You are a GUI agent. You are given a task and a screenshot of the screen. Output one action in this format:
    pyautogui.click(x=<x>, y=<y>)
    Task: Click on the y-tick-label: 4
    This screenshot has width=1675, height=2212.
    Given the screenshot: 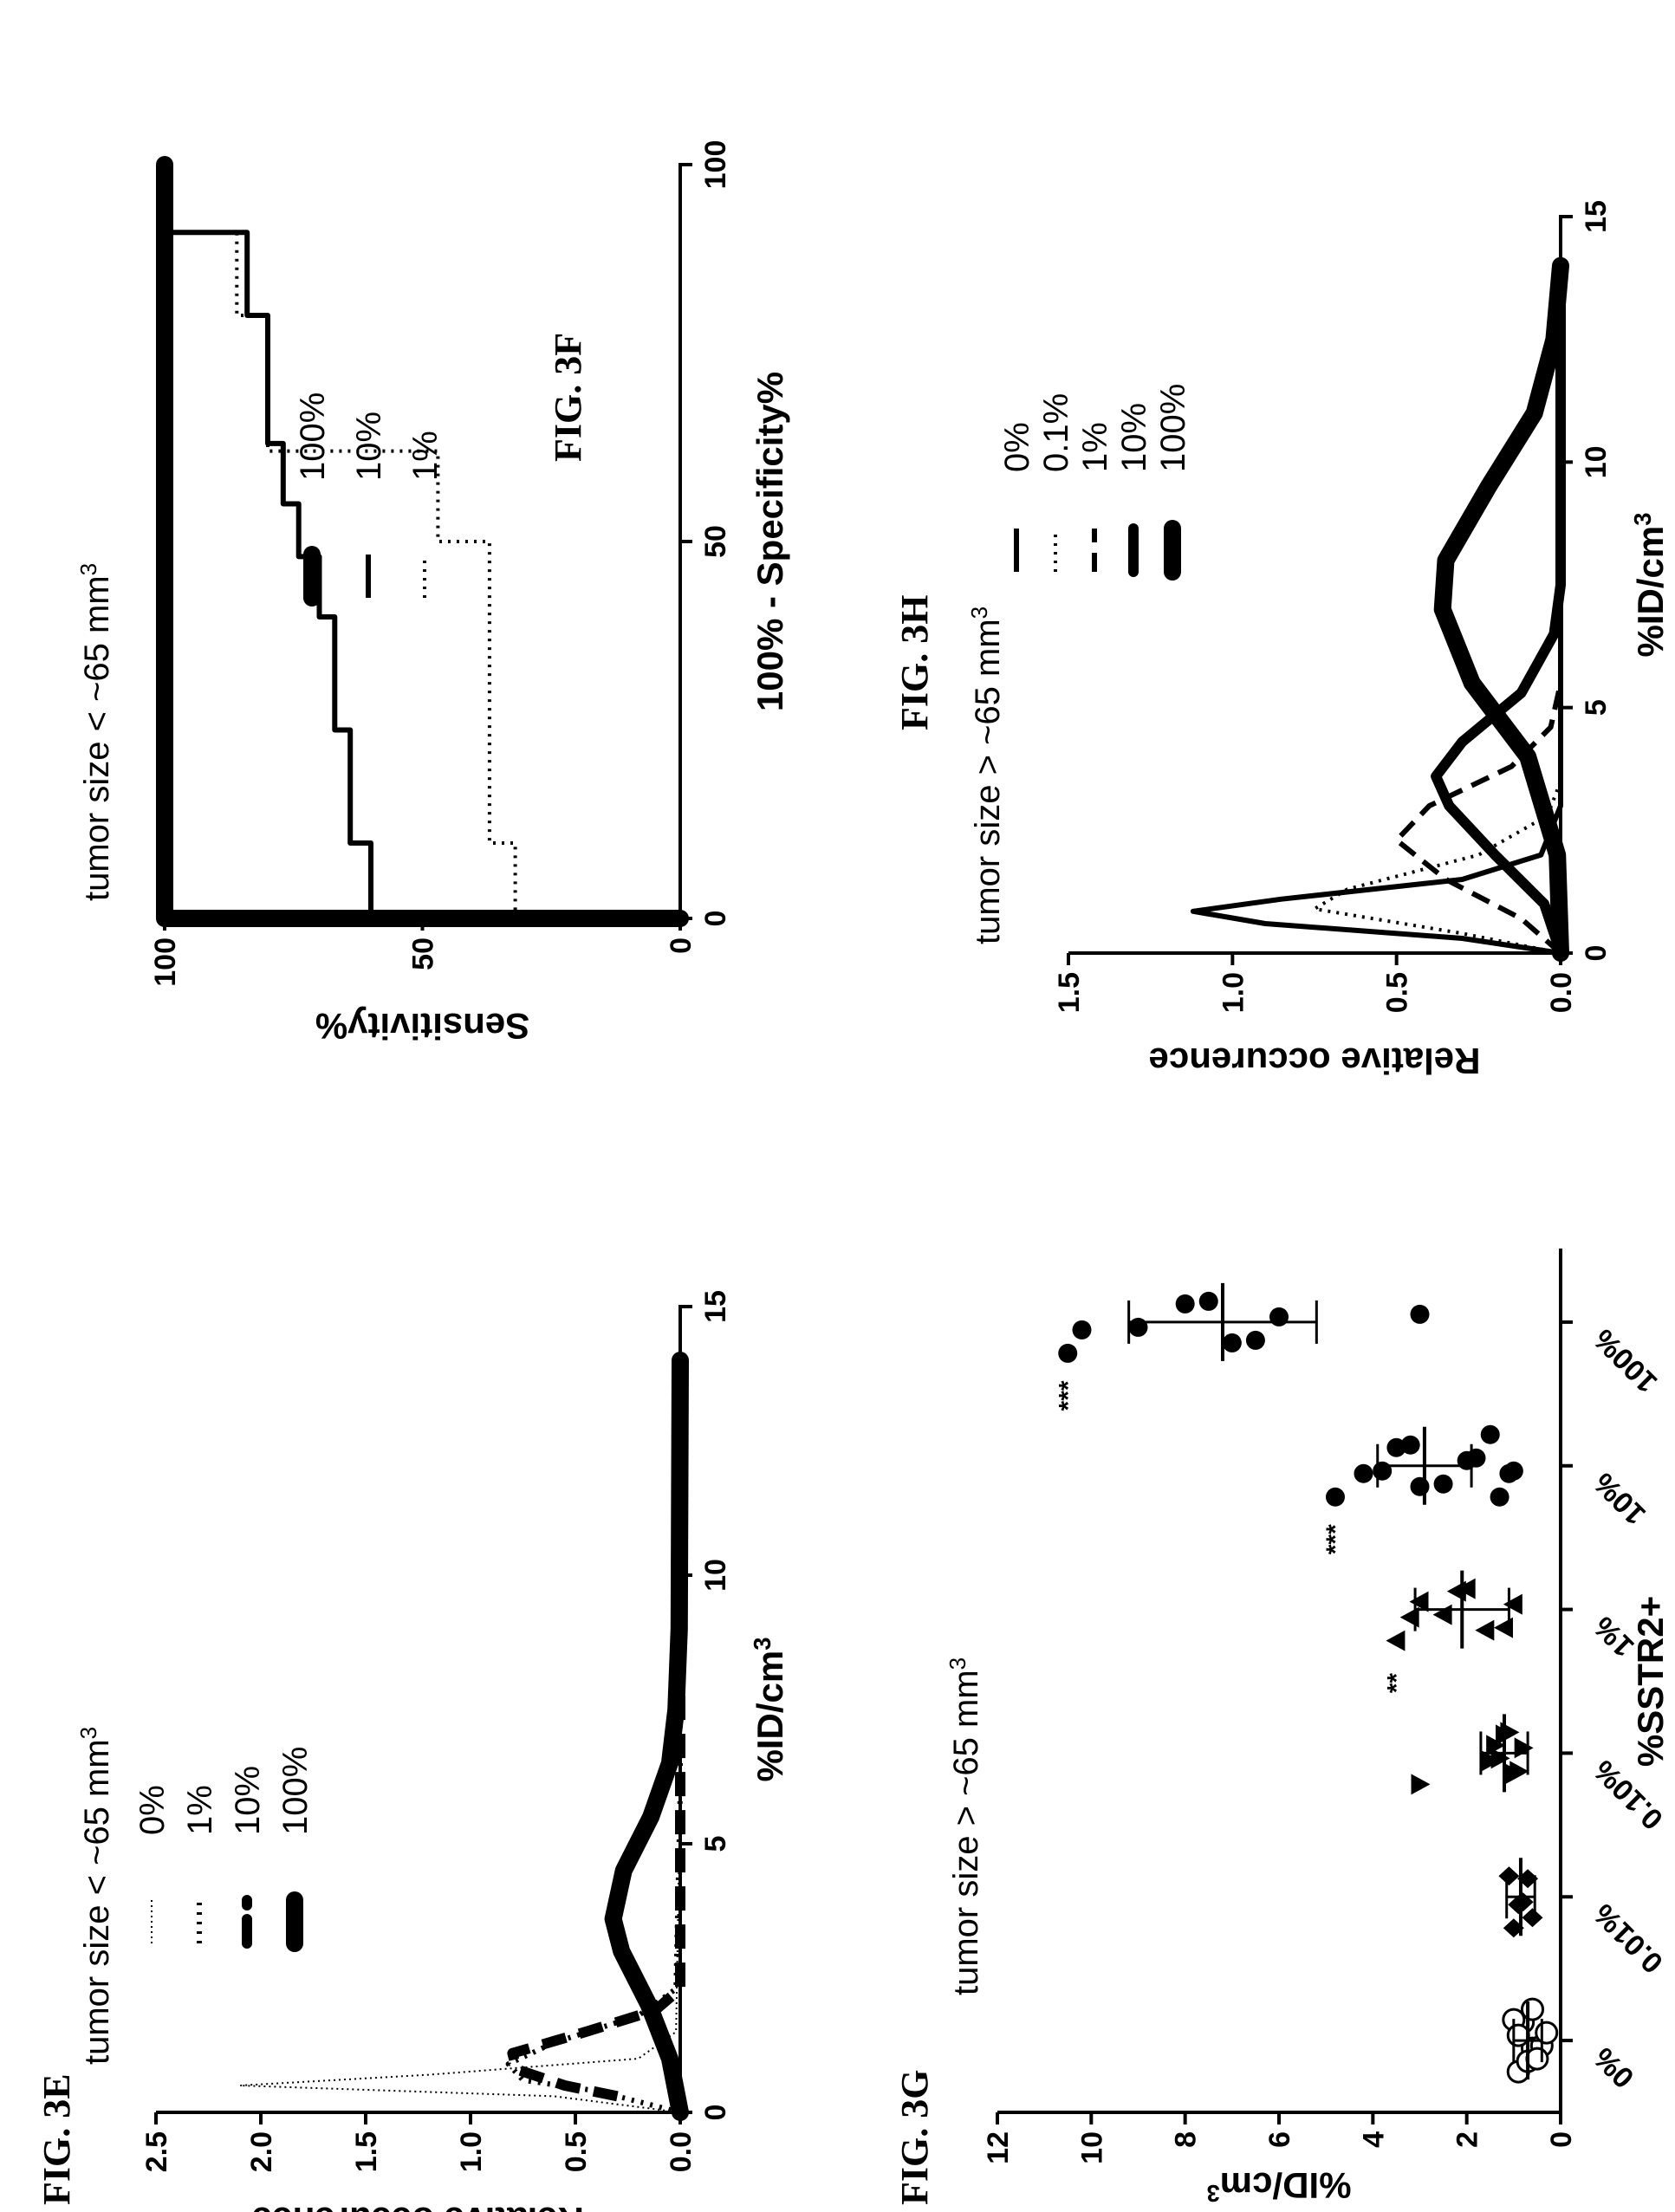 What is the action you would take?
    pyautogui.click(x=1374, y=2139)
    